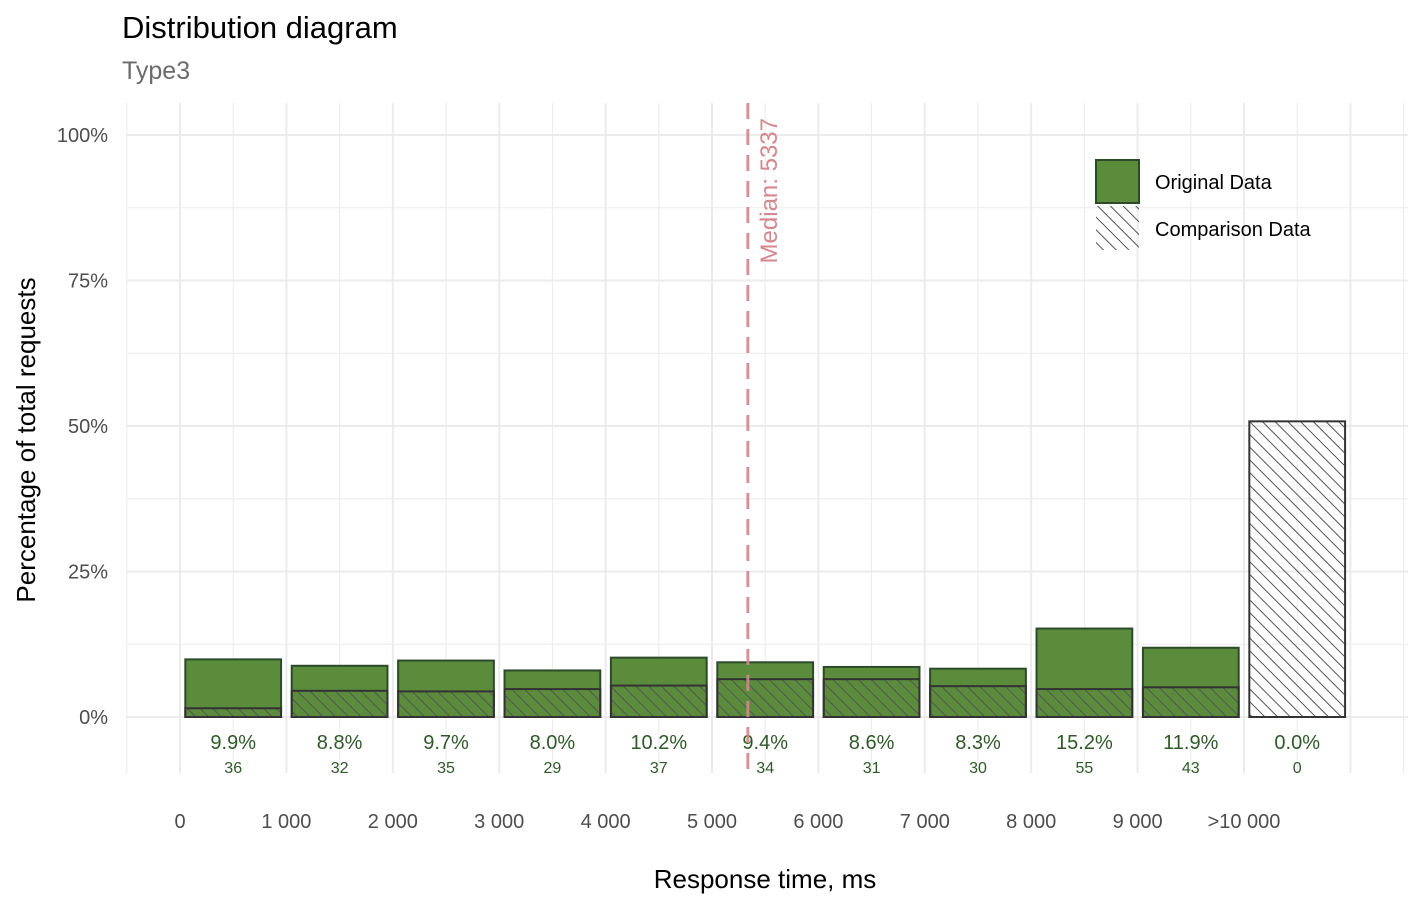 This screenshot has width=1424, height=908. What do you see at coordinates (925, 822) in the screenshot?
I see `x-tick-label: 7 000` at bounding box center [925, 822].